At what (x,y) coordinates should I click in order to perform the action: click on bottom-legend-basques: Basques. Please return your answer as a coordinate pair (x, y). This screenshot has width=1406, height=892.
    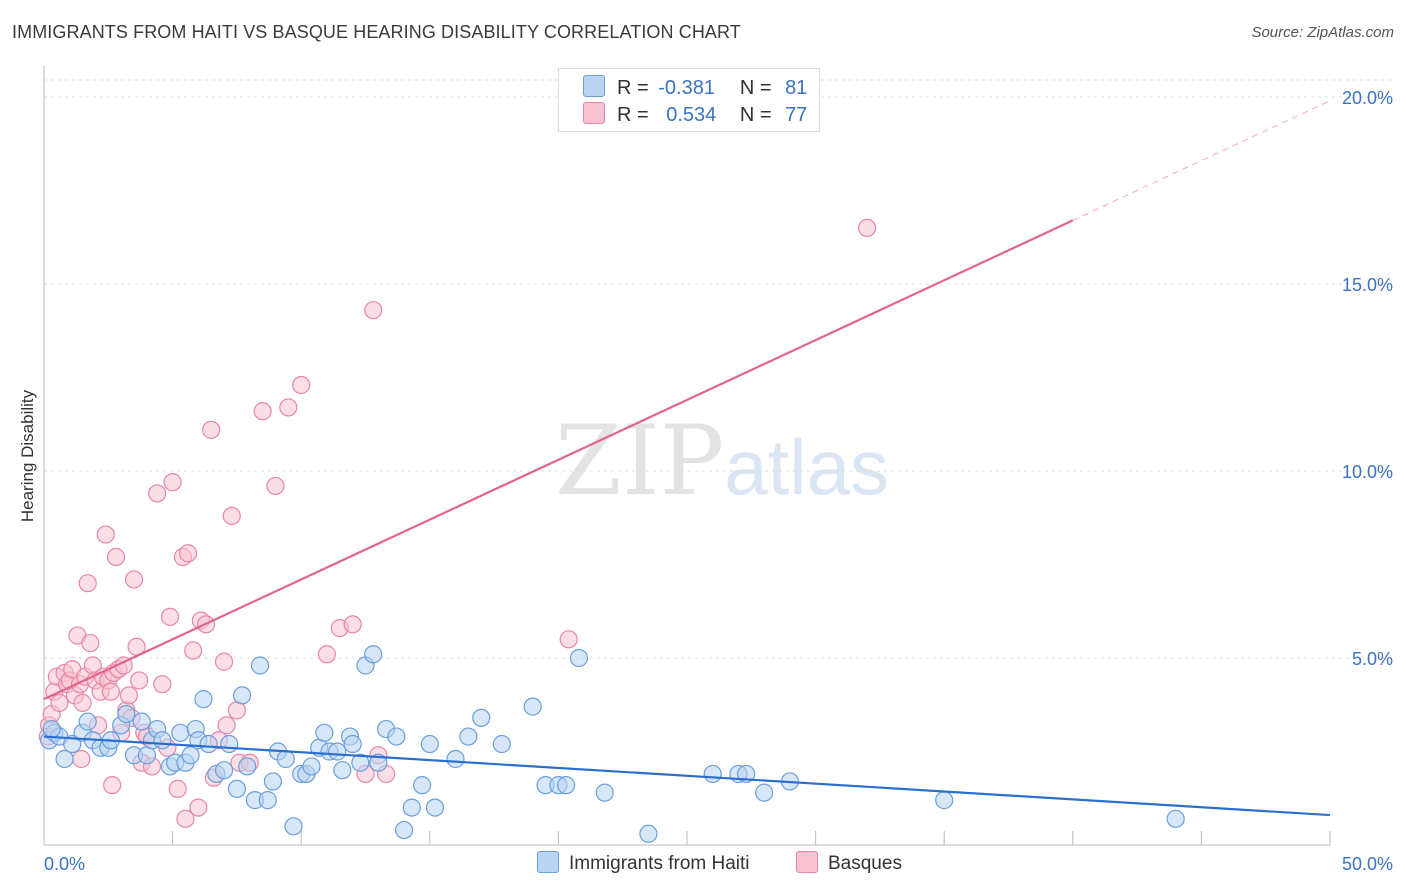
    Looking at the image, I should click on (849, 864).